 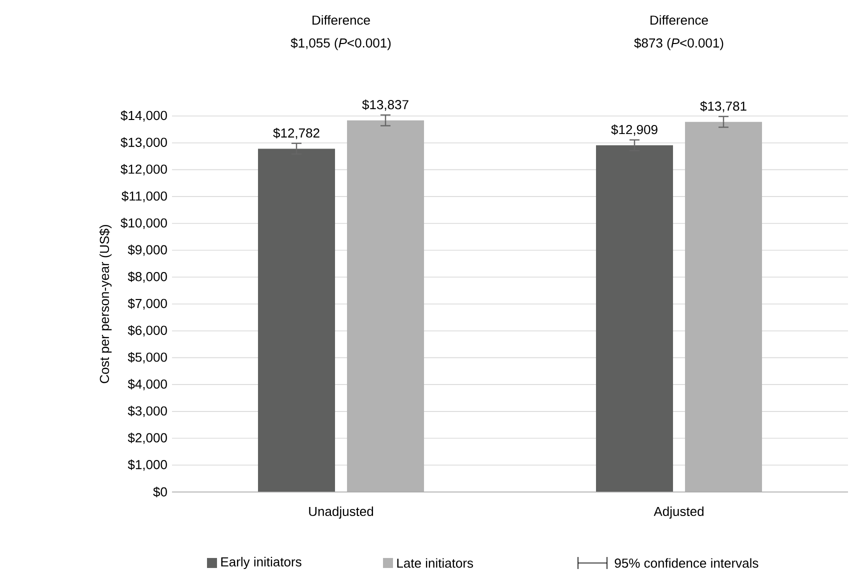 I want to click on y-tick-label: $5,000, so click(x=147, y=358).